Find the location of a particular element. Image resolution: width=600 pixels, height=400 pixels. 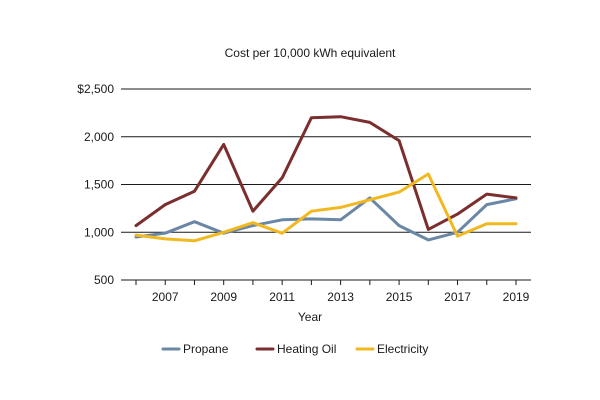

y-tick-label: 500 is located at coordinates (104, 280).